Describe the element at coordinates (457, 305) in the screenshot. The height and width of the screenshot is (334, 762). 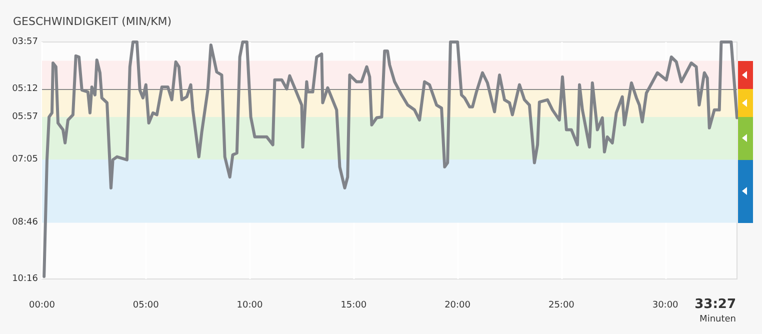
I see `x-tick-label: 20:00` at that location.